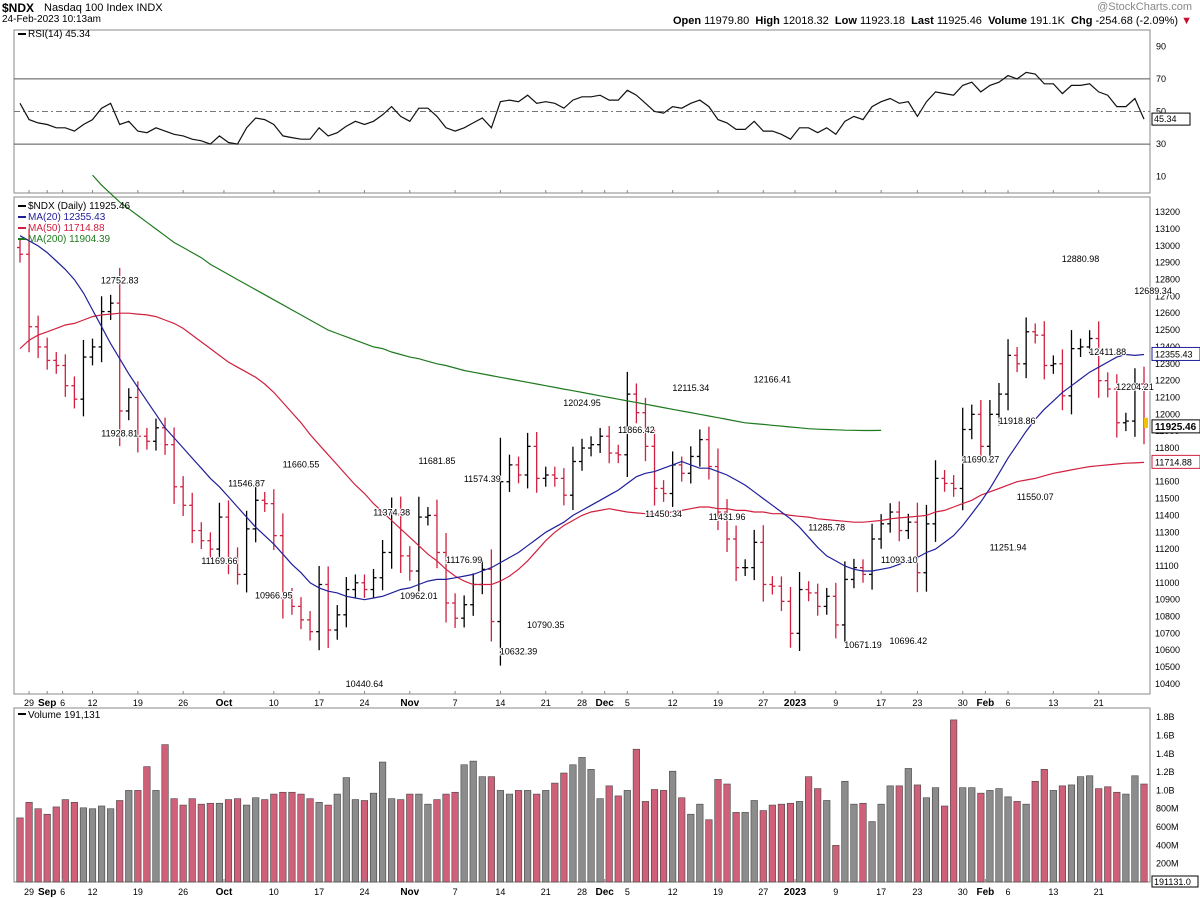 This screenshot has width=1200, height=898. Describe the element at coordinates (1161, 112) in the screenshot. I see `rsi-tick-label: 50` at that location.